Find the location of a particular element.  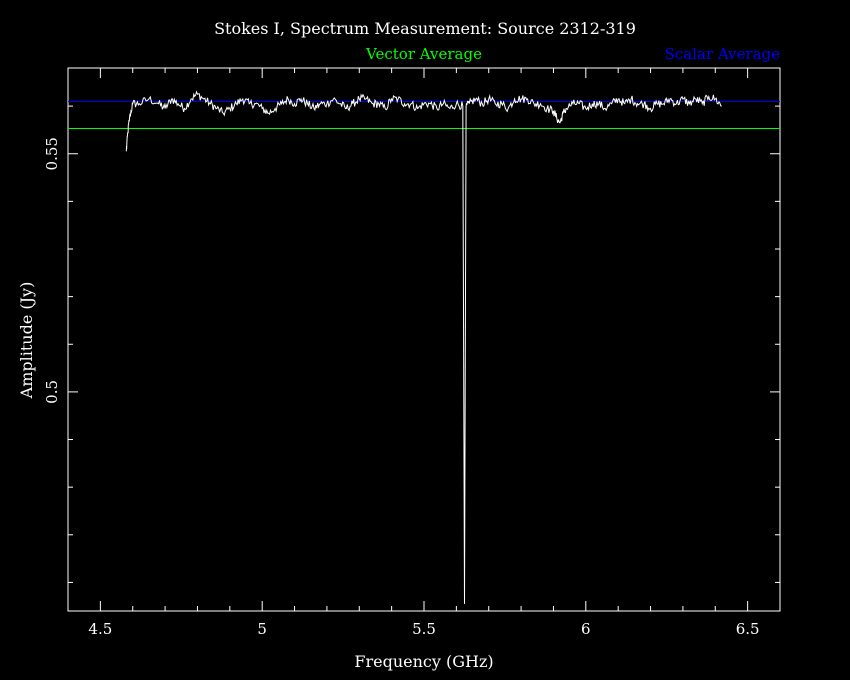

x-tick-label: 5 is located at coordinates (262, 629).